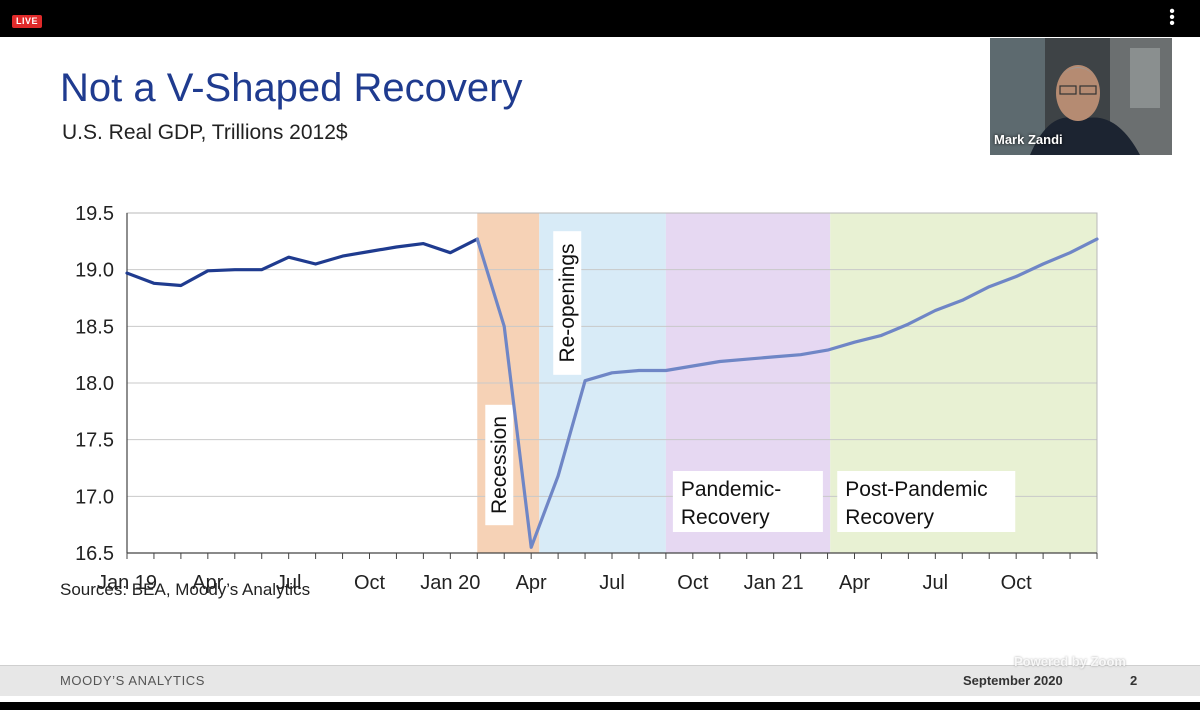 This screenshot has width=1200, height=710. What do you see at coordinates (185, 589) in the screenshot?
I see `sources-note: Sources: BEA, Moody’s Analytics` at bounding box center [185, 589].